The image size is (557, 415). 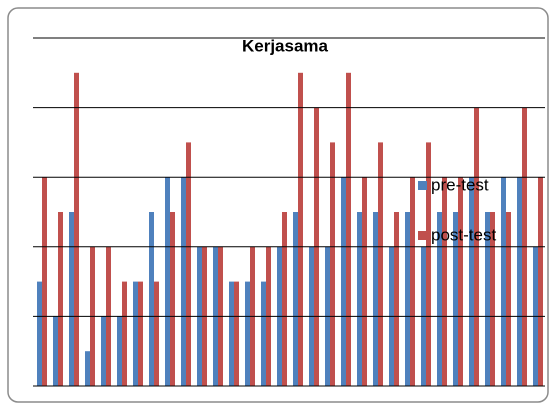 What do you see at coordinates (457, 209) in the screenshot?
I see `legend: pre-test post-test` at bounding box center [457, 209].